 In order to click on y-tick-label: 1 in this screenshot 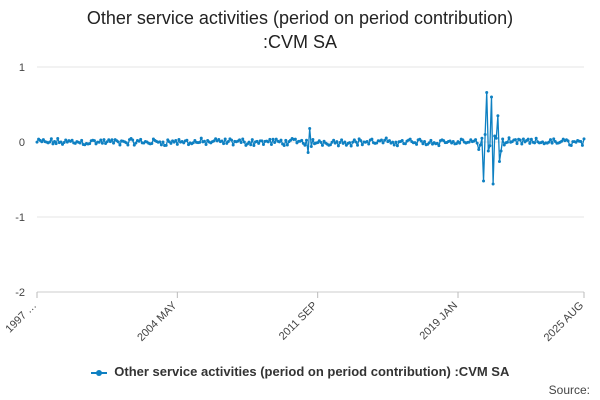, I will do `click(22, 68)`.